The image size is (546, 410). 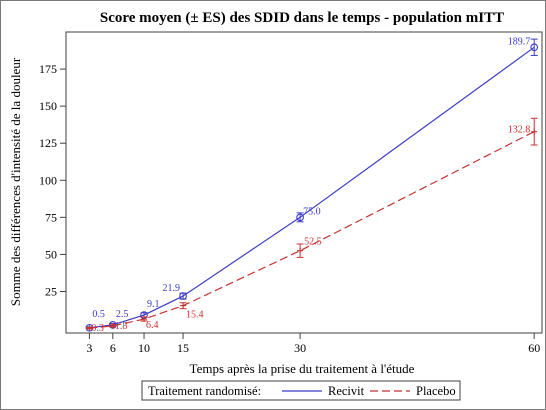 What do you see at coordinates (144, 348) in the screenshot?
I see `x-tick-label-10: 10` at bounding box center [144, 348].